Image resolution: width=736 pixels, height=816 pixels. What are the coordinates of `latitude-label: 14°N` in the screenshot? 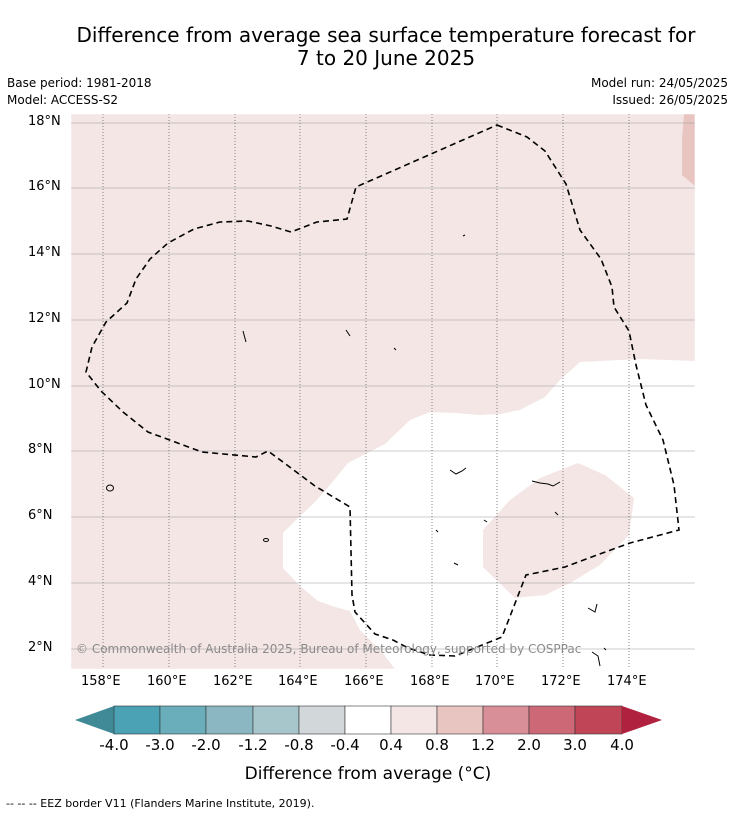 It's located at (44, 252).